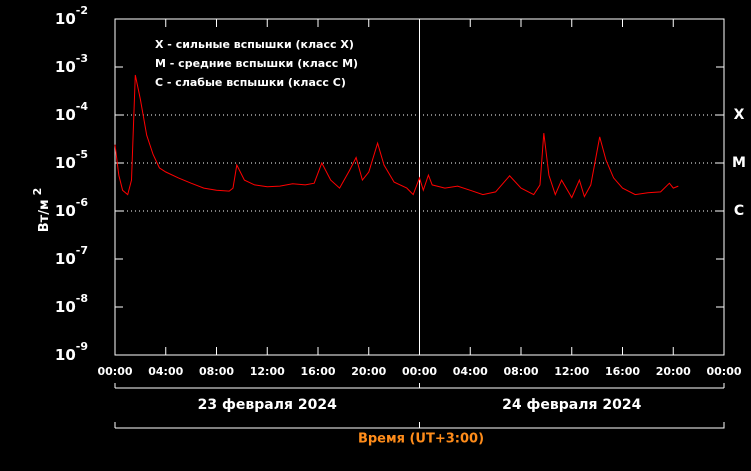 The height and width of the screenshot is (471, 751). Describe the element at coordinates (44, 215) in the screenshot. I see `y-axis-title-text: Вт/м` at that location.